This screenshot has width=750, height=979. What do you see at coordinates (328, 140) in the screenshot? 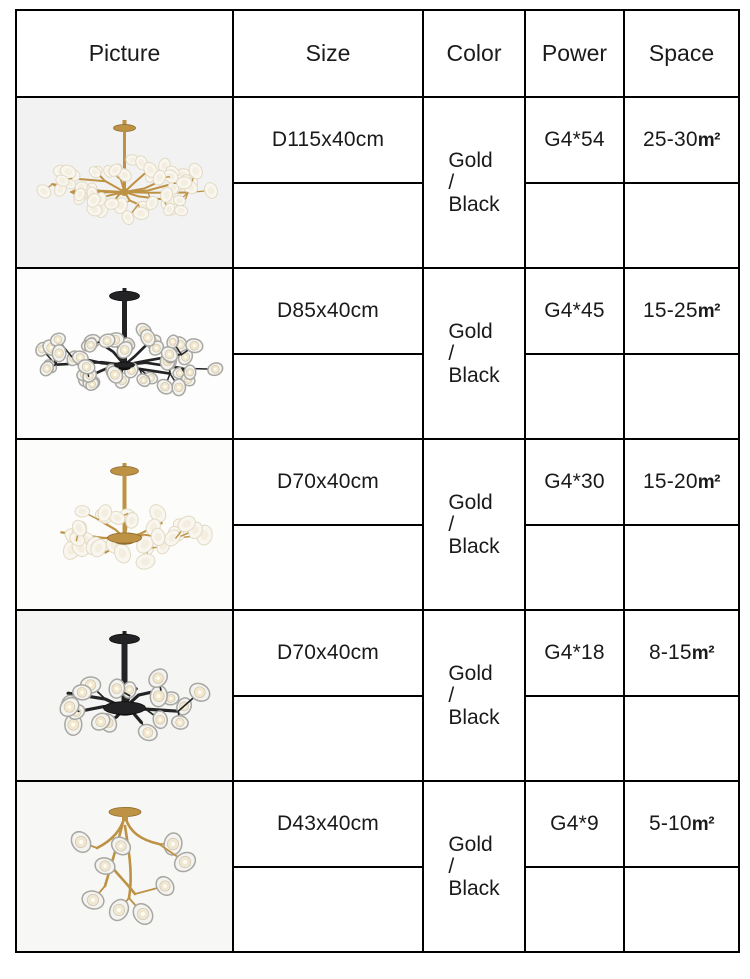
I see `size-cell: D115x40cm` at bounding box center [328, 140].